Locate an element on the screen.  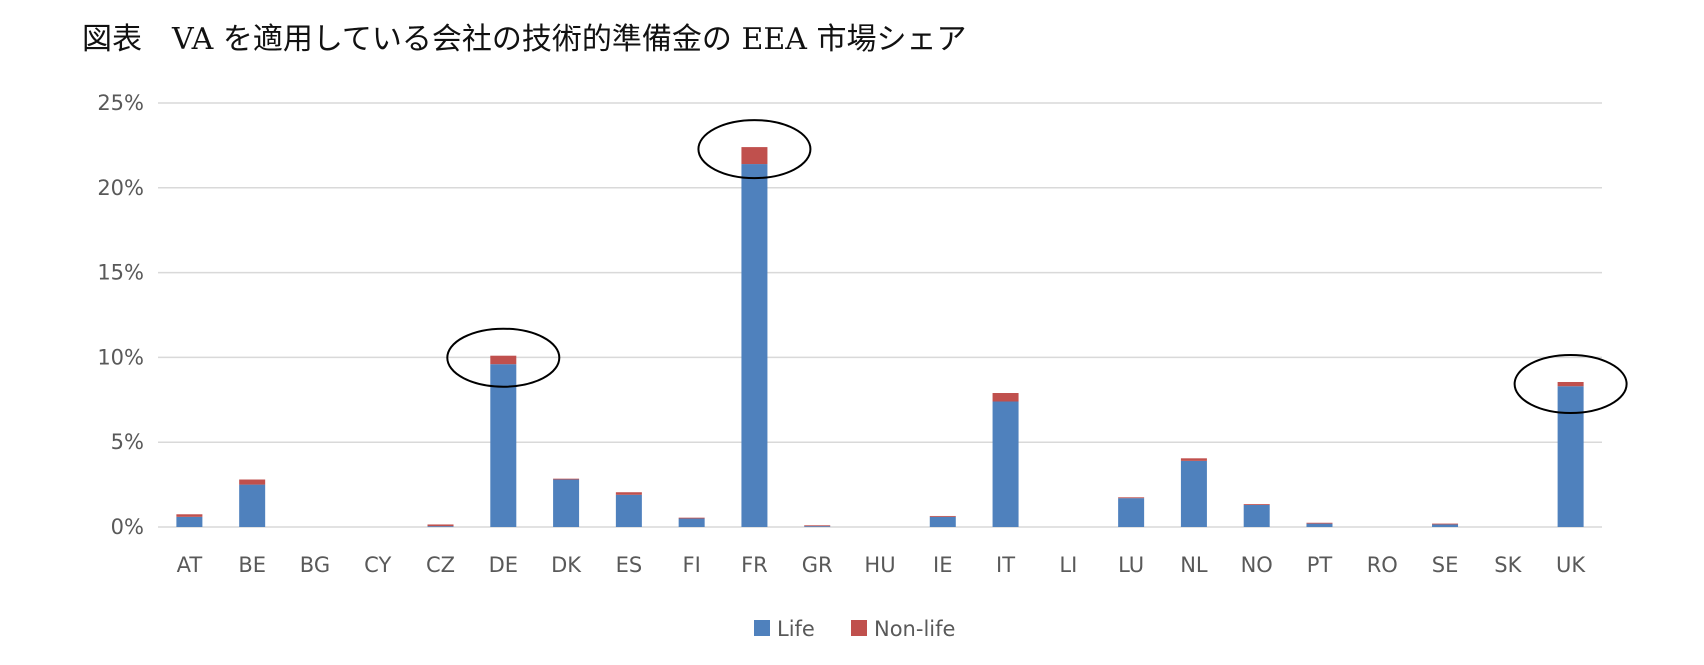
bar-non-life-it is located at coordinates (1005, 397).